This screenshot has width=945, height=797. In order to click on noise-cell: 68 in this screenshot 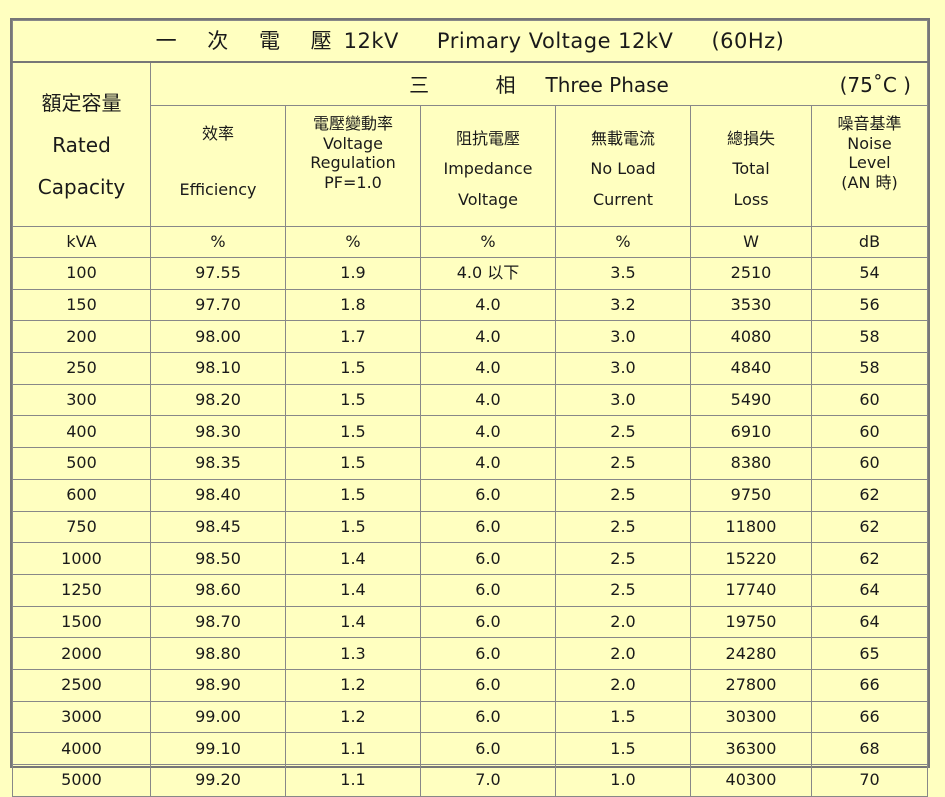, I will do `click(869, 748)`.